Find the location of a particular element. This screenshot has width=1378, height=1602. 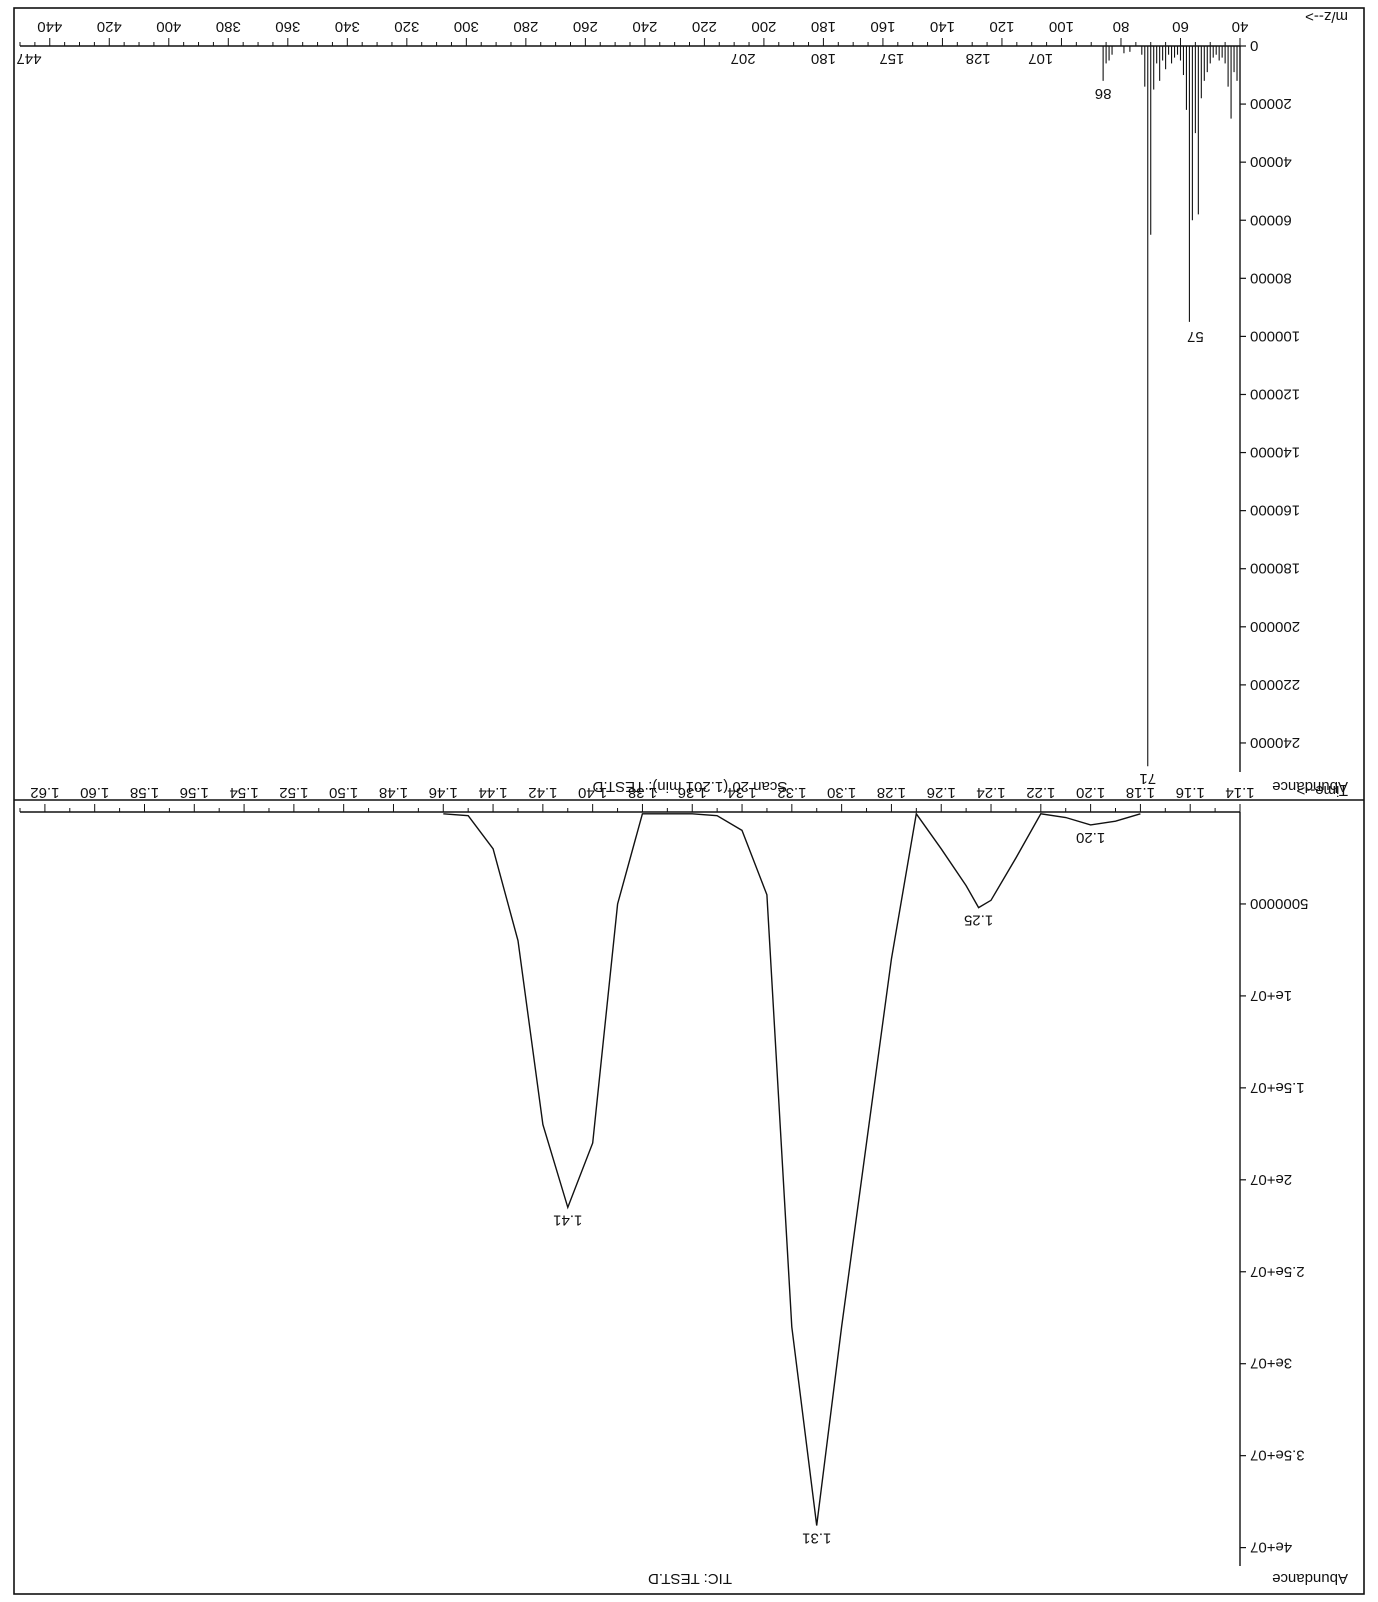

tic-x-tick-label: 1.28 is located at coordinates (891, 792).